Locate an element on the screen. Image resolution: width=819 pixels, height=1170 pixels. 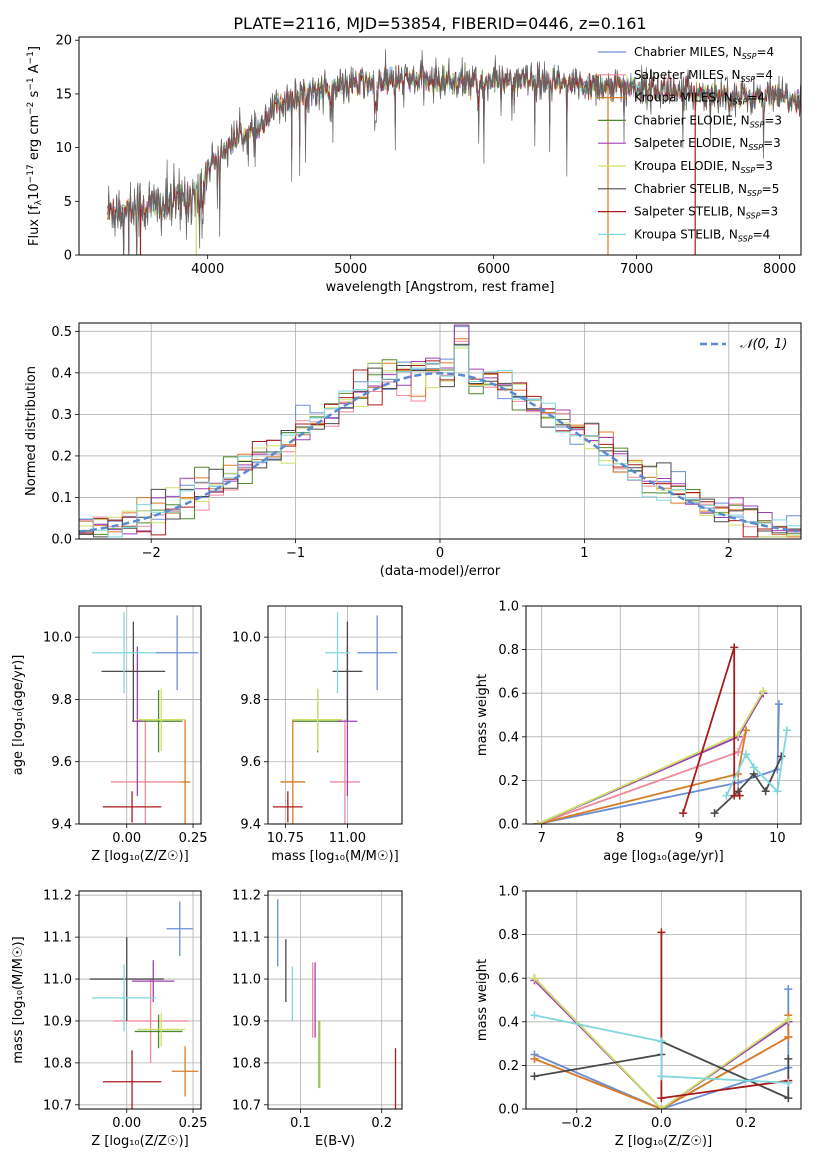
series-salpeter_elodie is located at coordinates (650, 756).